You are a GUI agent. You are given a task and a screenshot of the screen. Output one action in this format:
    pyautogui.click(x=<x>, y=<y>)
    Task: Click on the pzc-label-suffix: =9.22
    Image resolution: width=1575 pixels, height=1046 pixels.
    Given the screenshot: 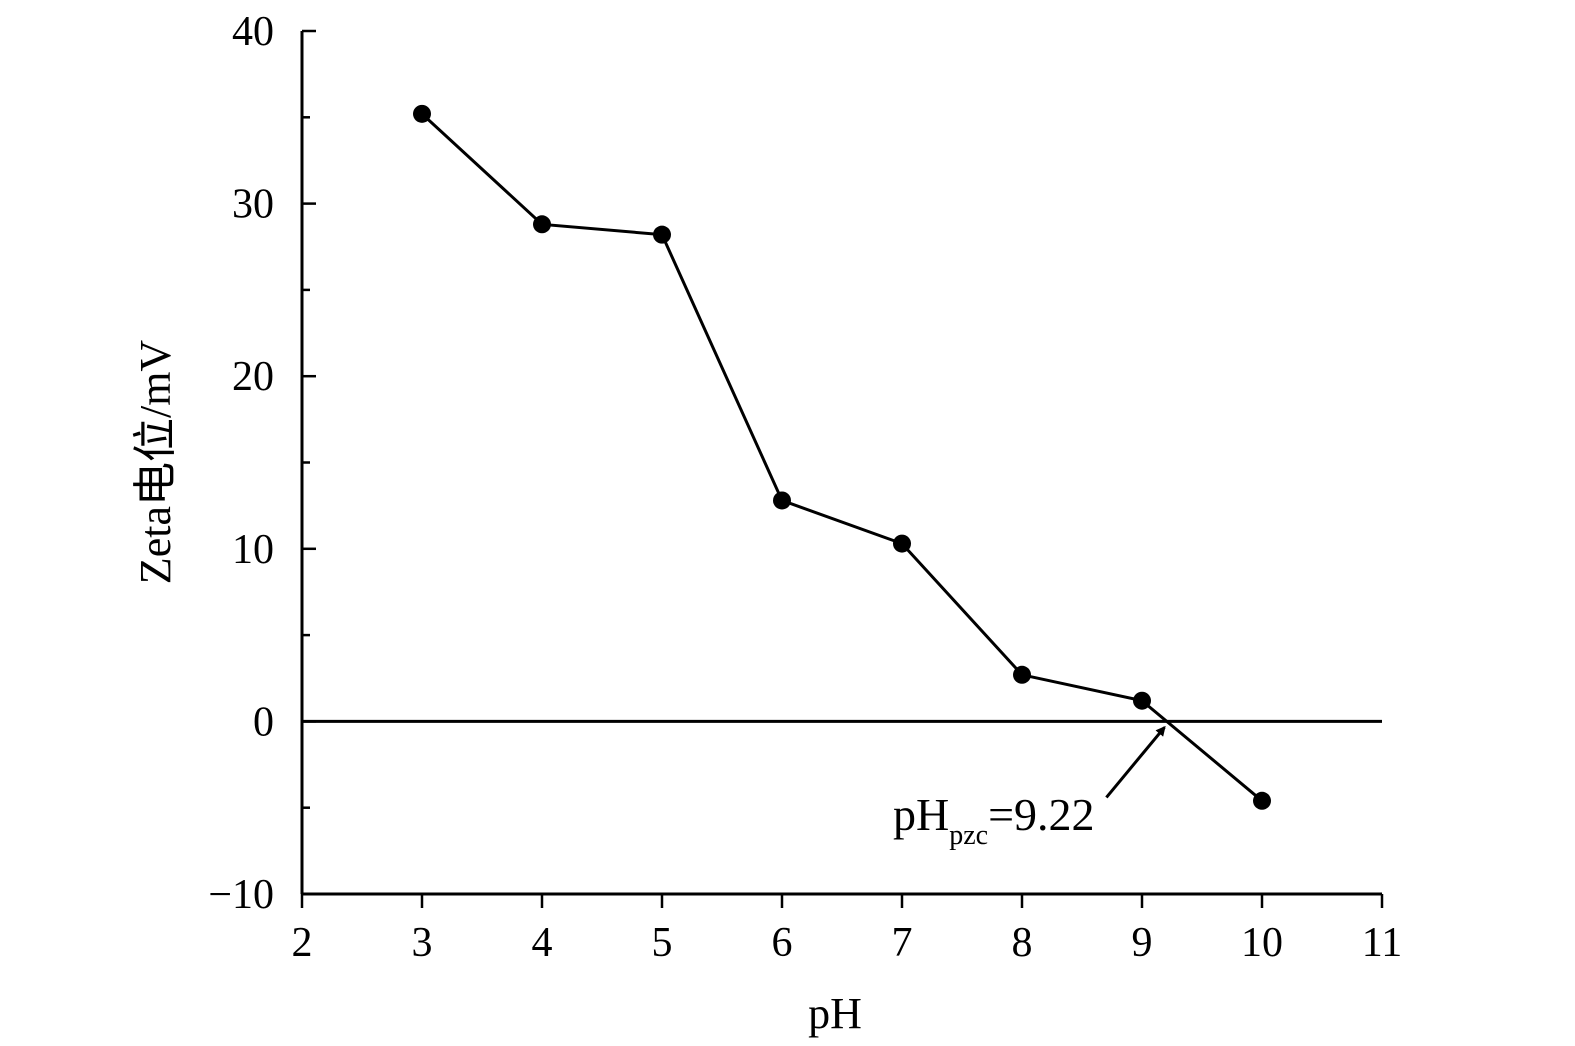 What is the action you would take?
    pyautogui.click(x=1041, y=814)
    